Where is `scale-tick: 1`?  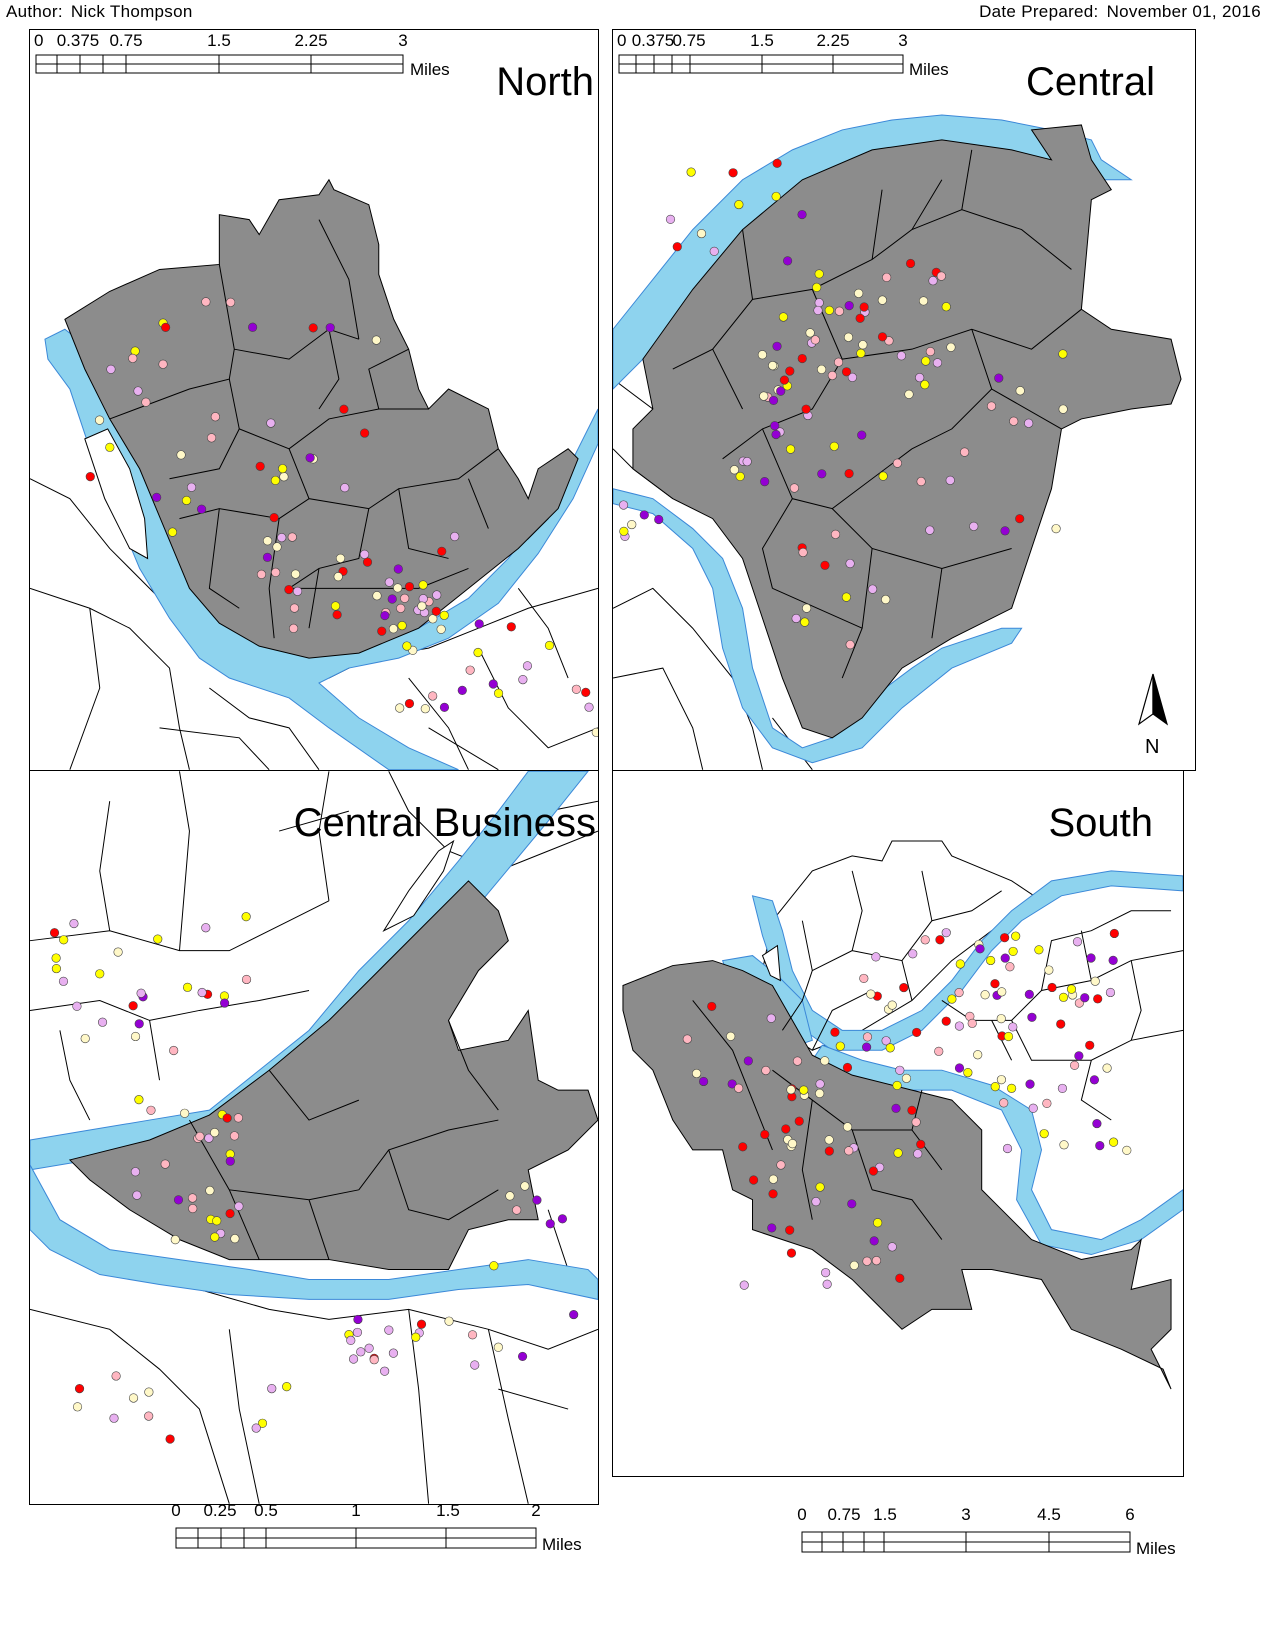
scale-tick: 1 is located at coordinates (355, 1510).